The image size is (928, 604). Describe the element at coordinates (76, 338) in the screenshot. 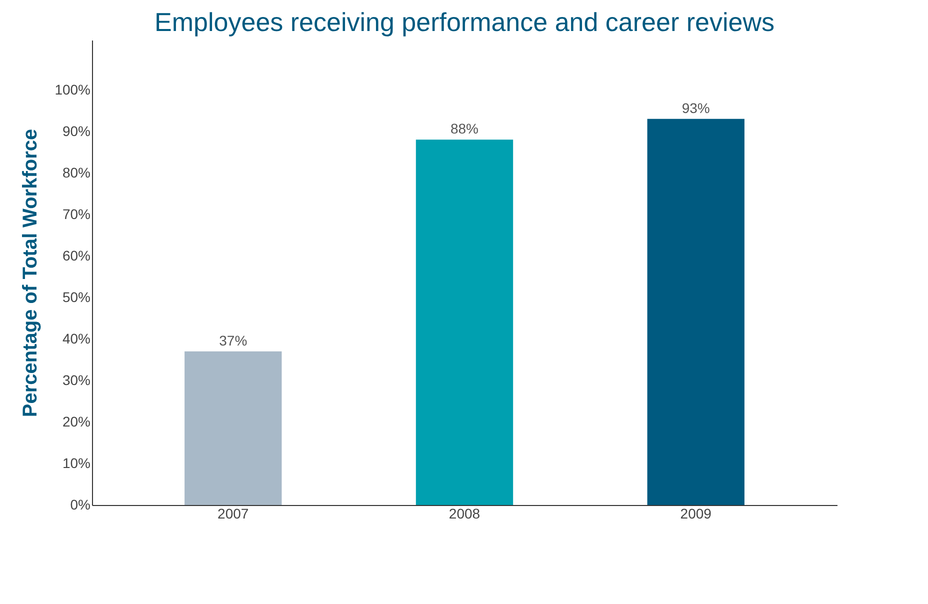

I see `y-tick-label: 40%` at that location.